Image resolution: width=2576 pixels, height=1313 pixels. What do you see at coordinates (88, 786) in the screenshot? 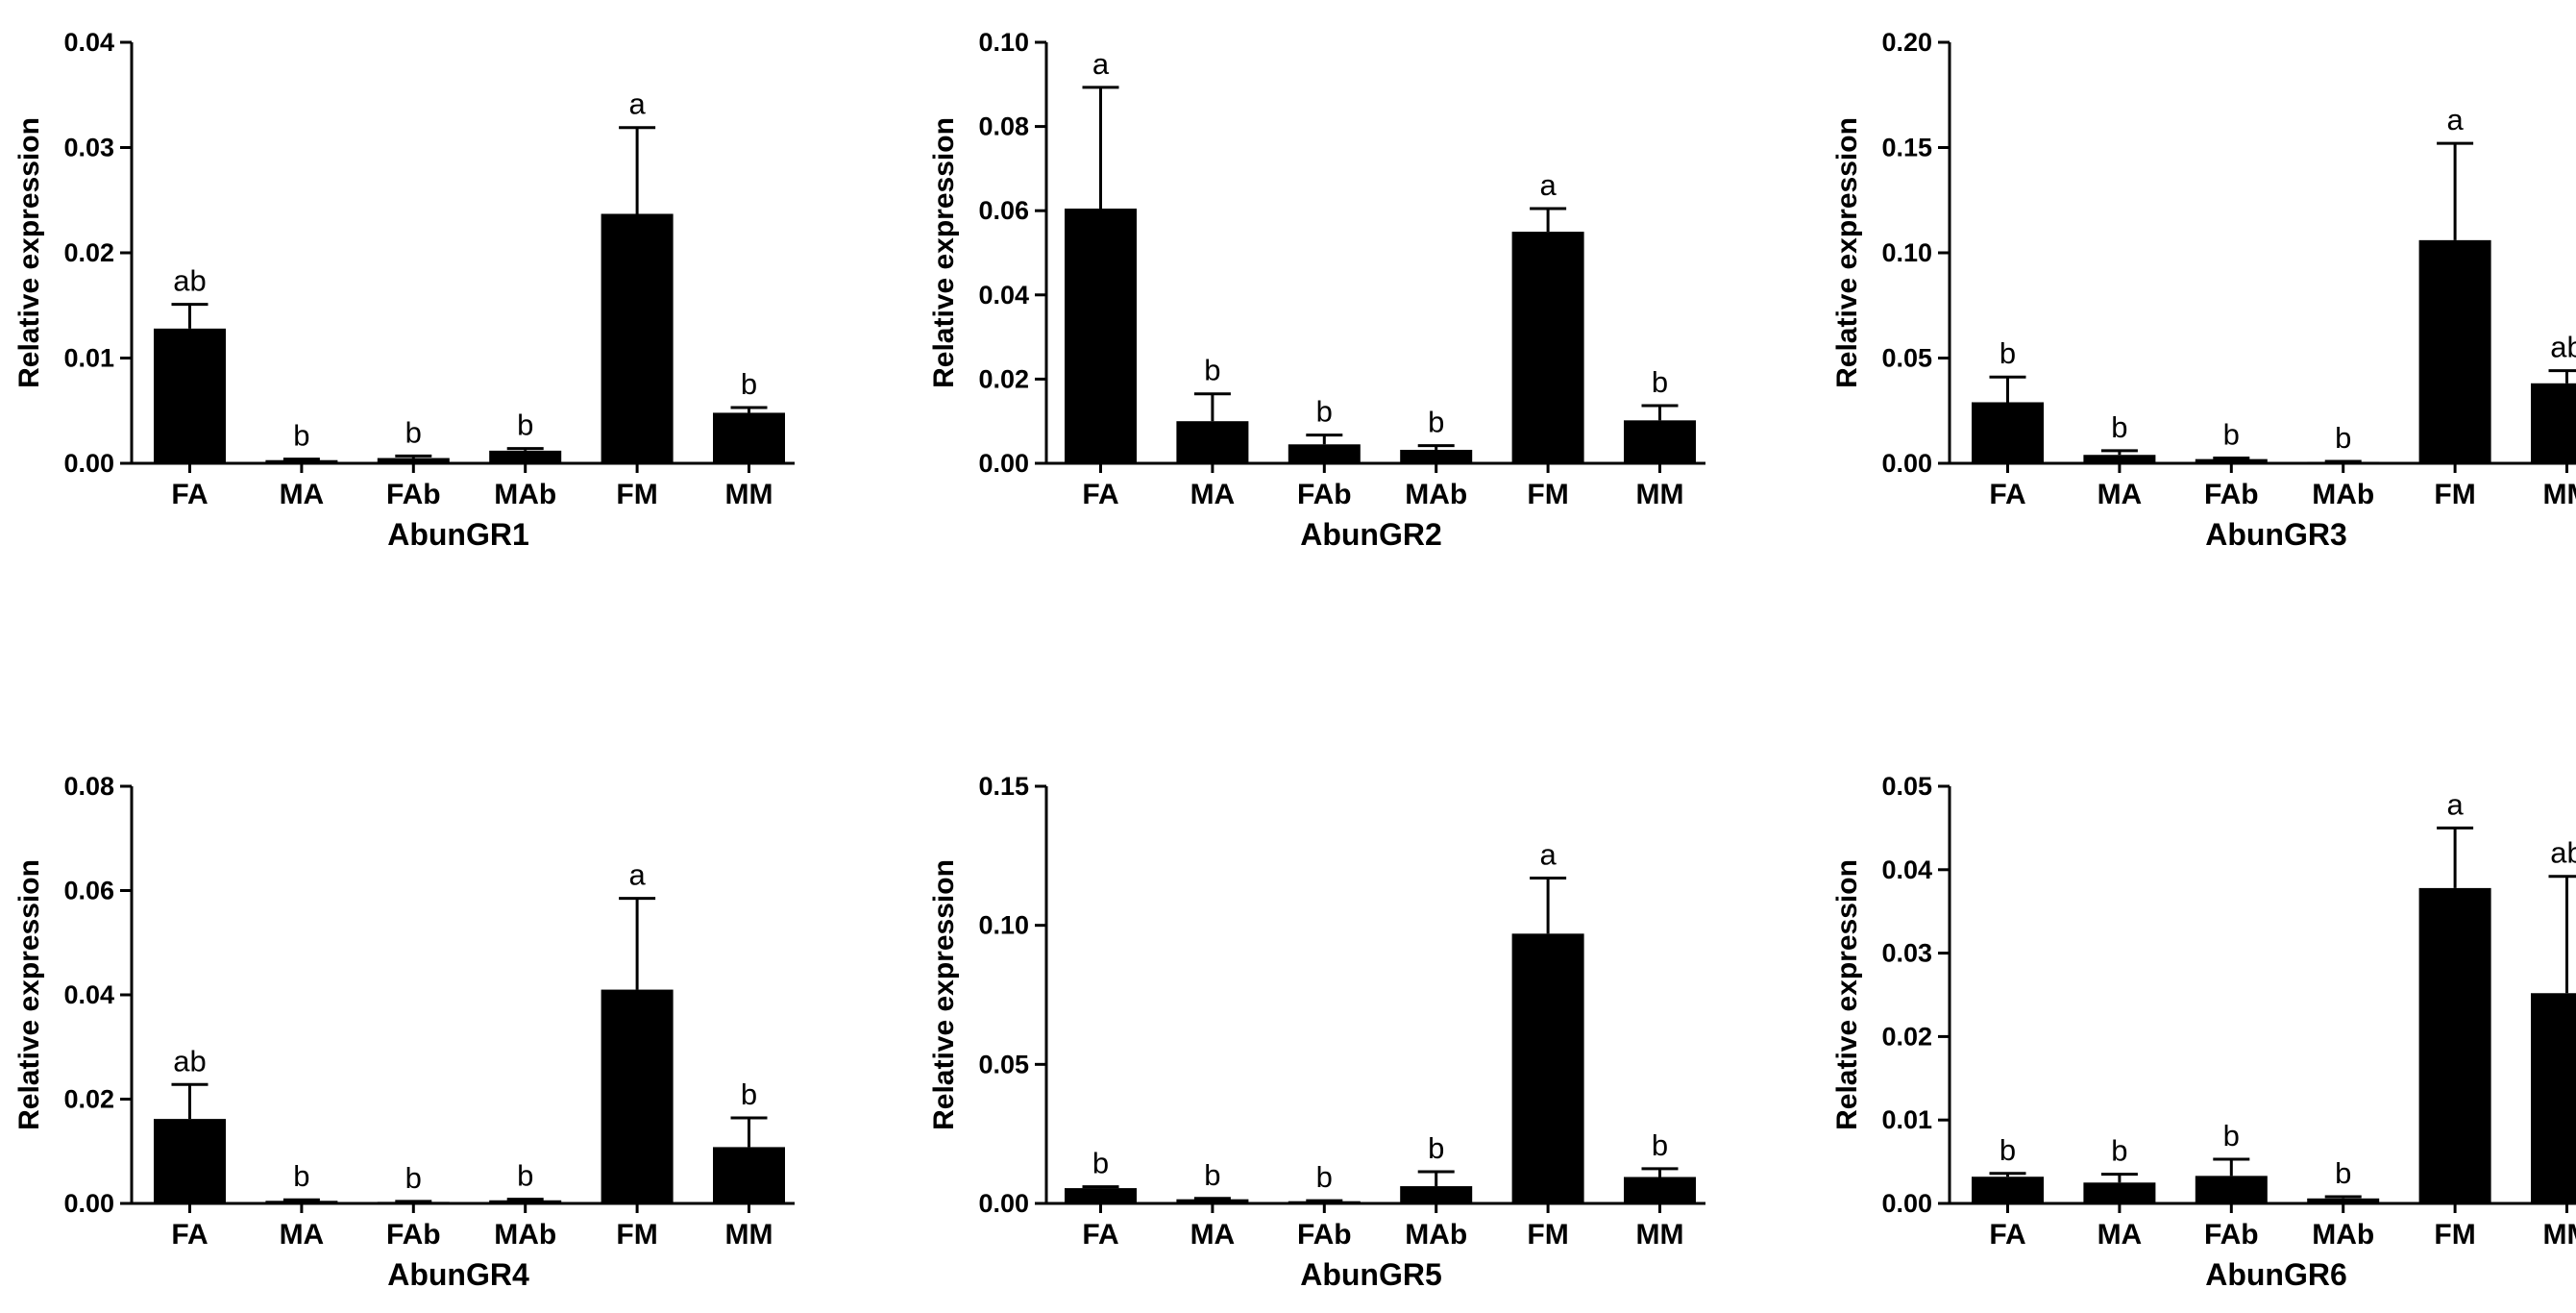
I see `y-tick-label: 0.08` at bounding box center [88, 786].